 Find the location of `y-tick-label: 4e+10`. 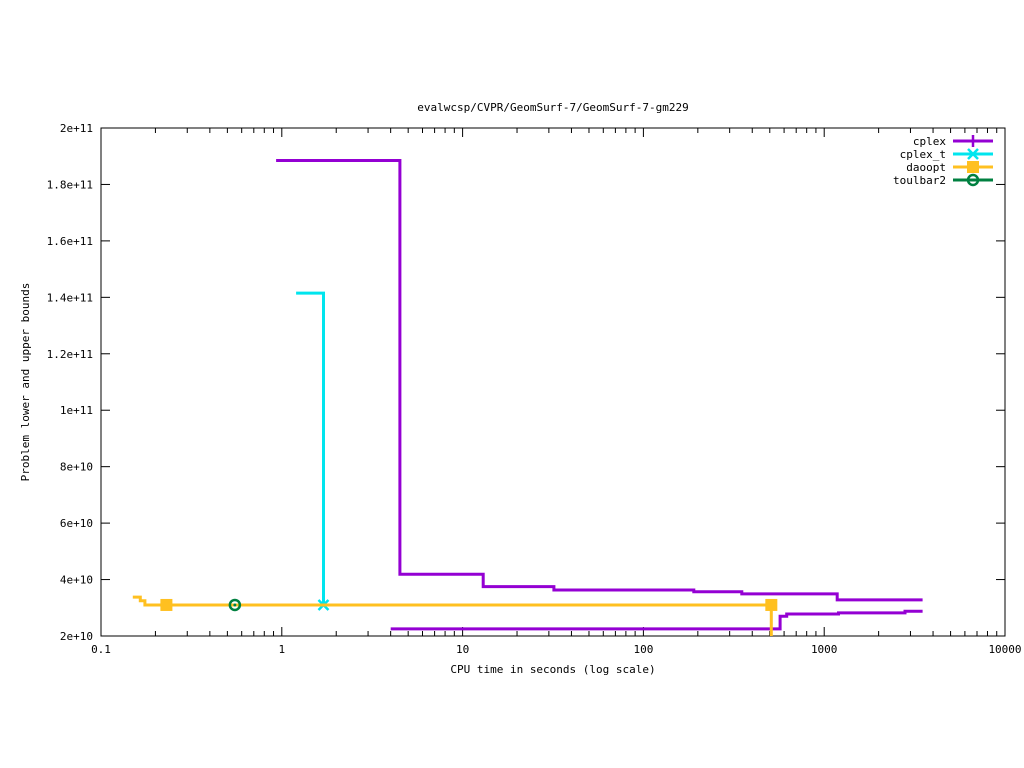

y-tick-label: 4e+10 is located at coordinates (76, 580).